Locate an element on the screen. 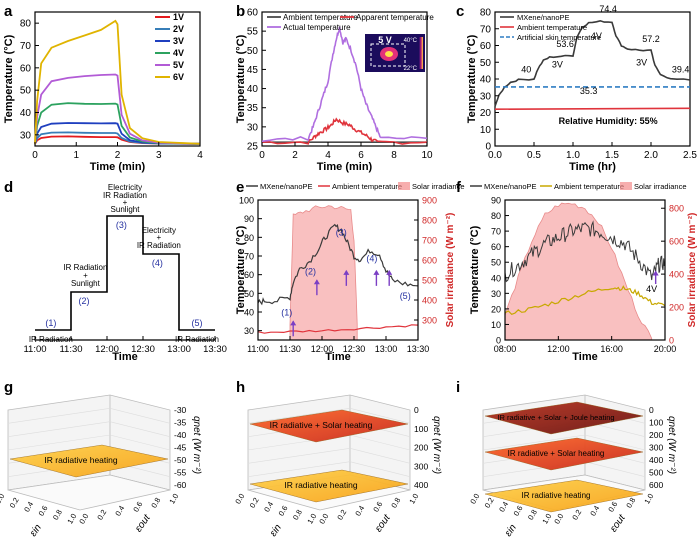  surface-plane is located at coordinates (564, 418).